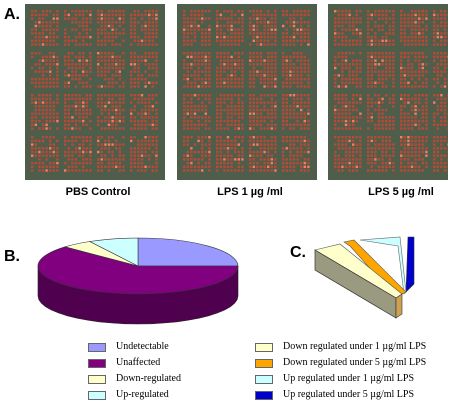  I want to click on legend-item-unaffected: Unaffected, so click(134, 363).